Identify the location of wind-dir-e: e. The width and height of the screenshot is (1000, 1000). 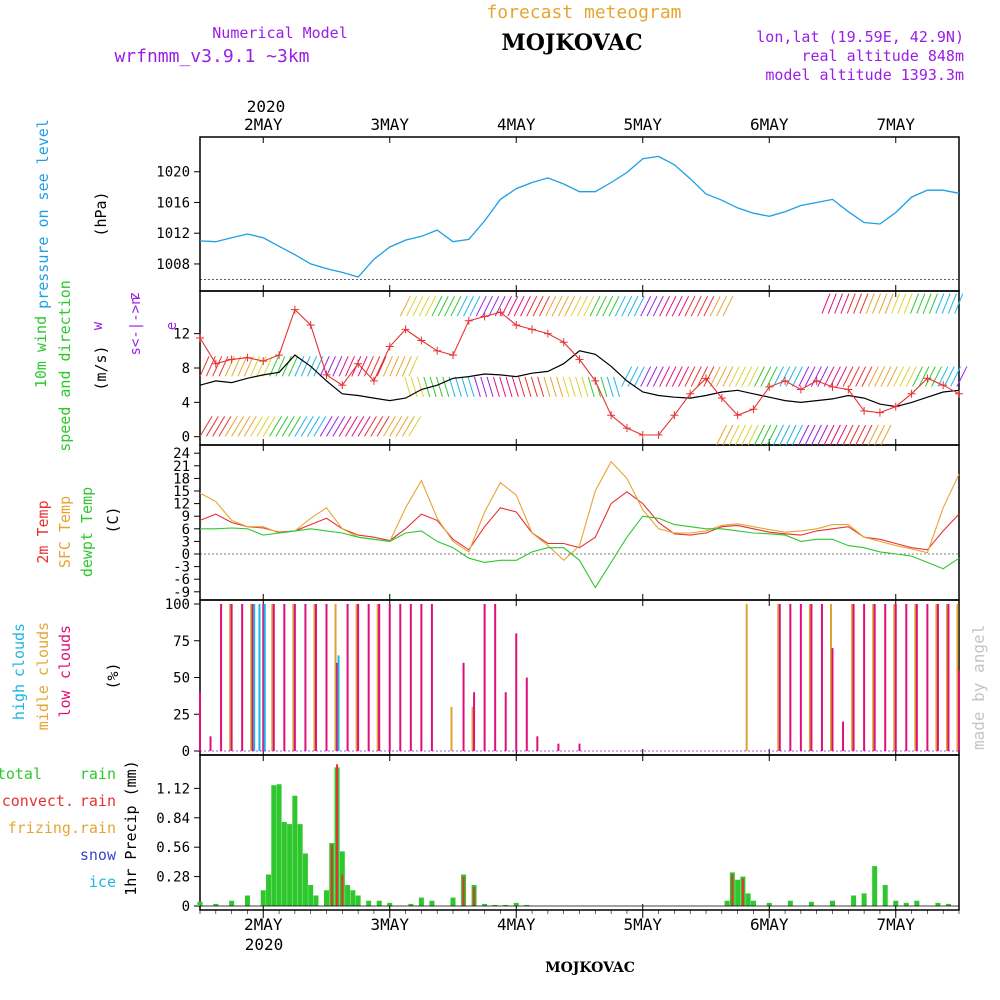
(172, 326).